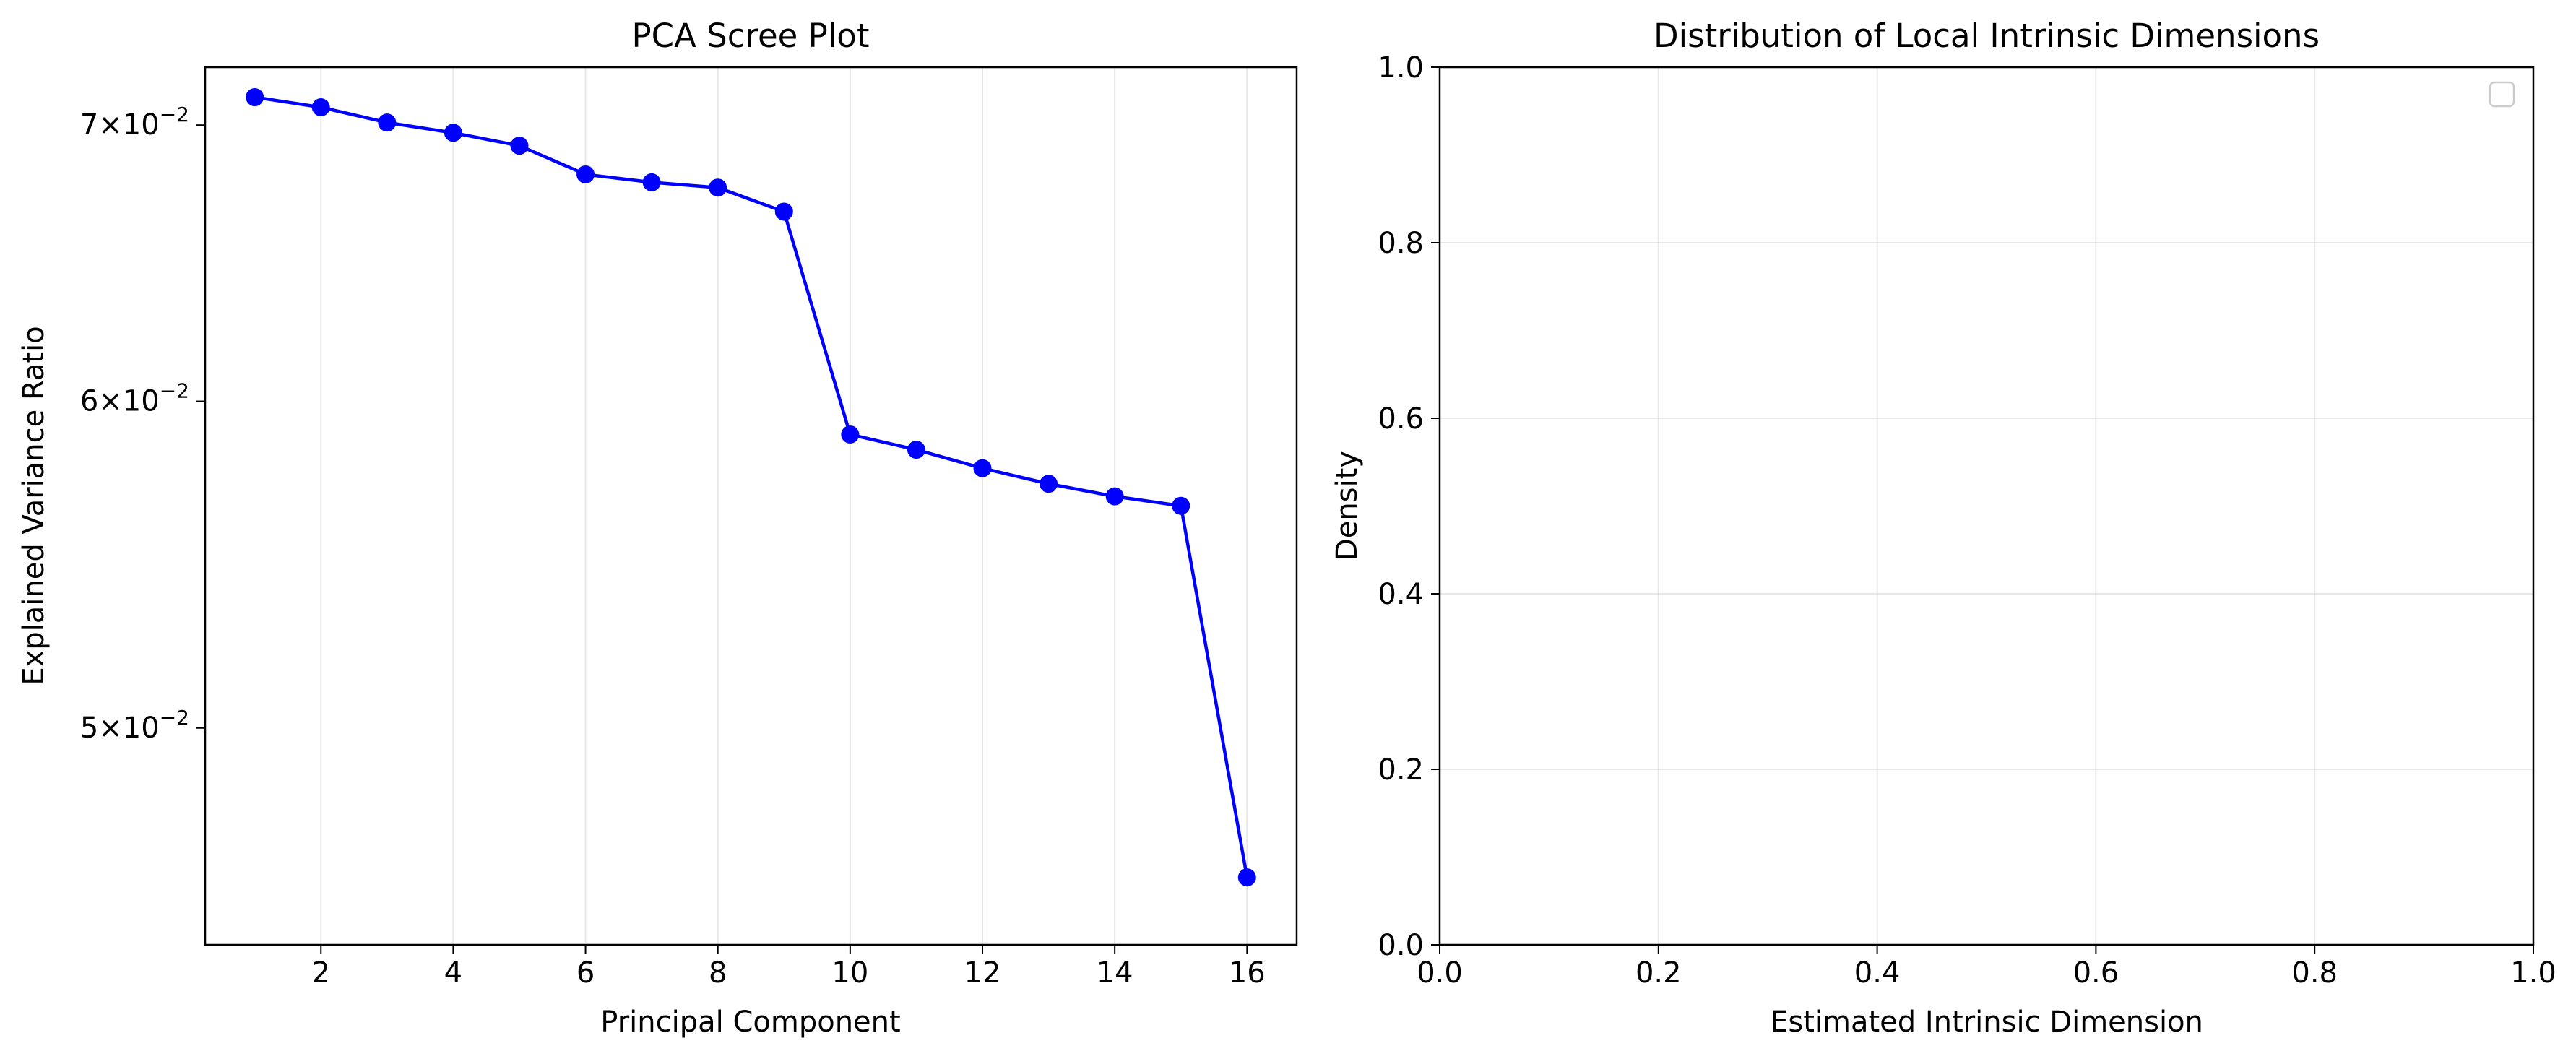  I want to click on intrinsic-dimension-x-label: Estimated Intrinsic Dimension, so click(1986, 1022).